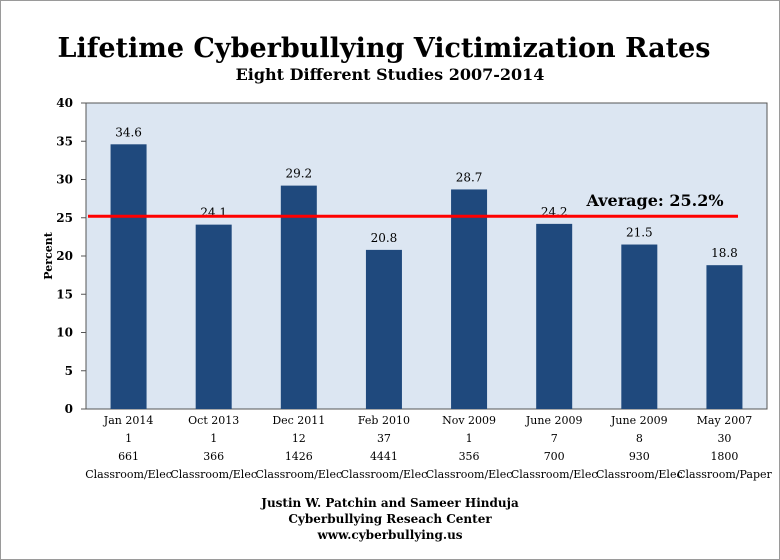 The height and width of the screenshot is (560, 780). What do you see at coordinates (384, 420) in the screenshot?
I see `x-tick-label: Feb 2010` at bounding box center [384, 420].